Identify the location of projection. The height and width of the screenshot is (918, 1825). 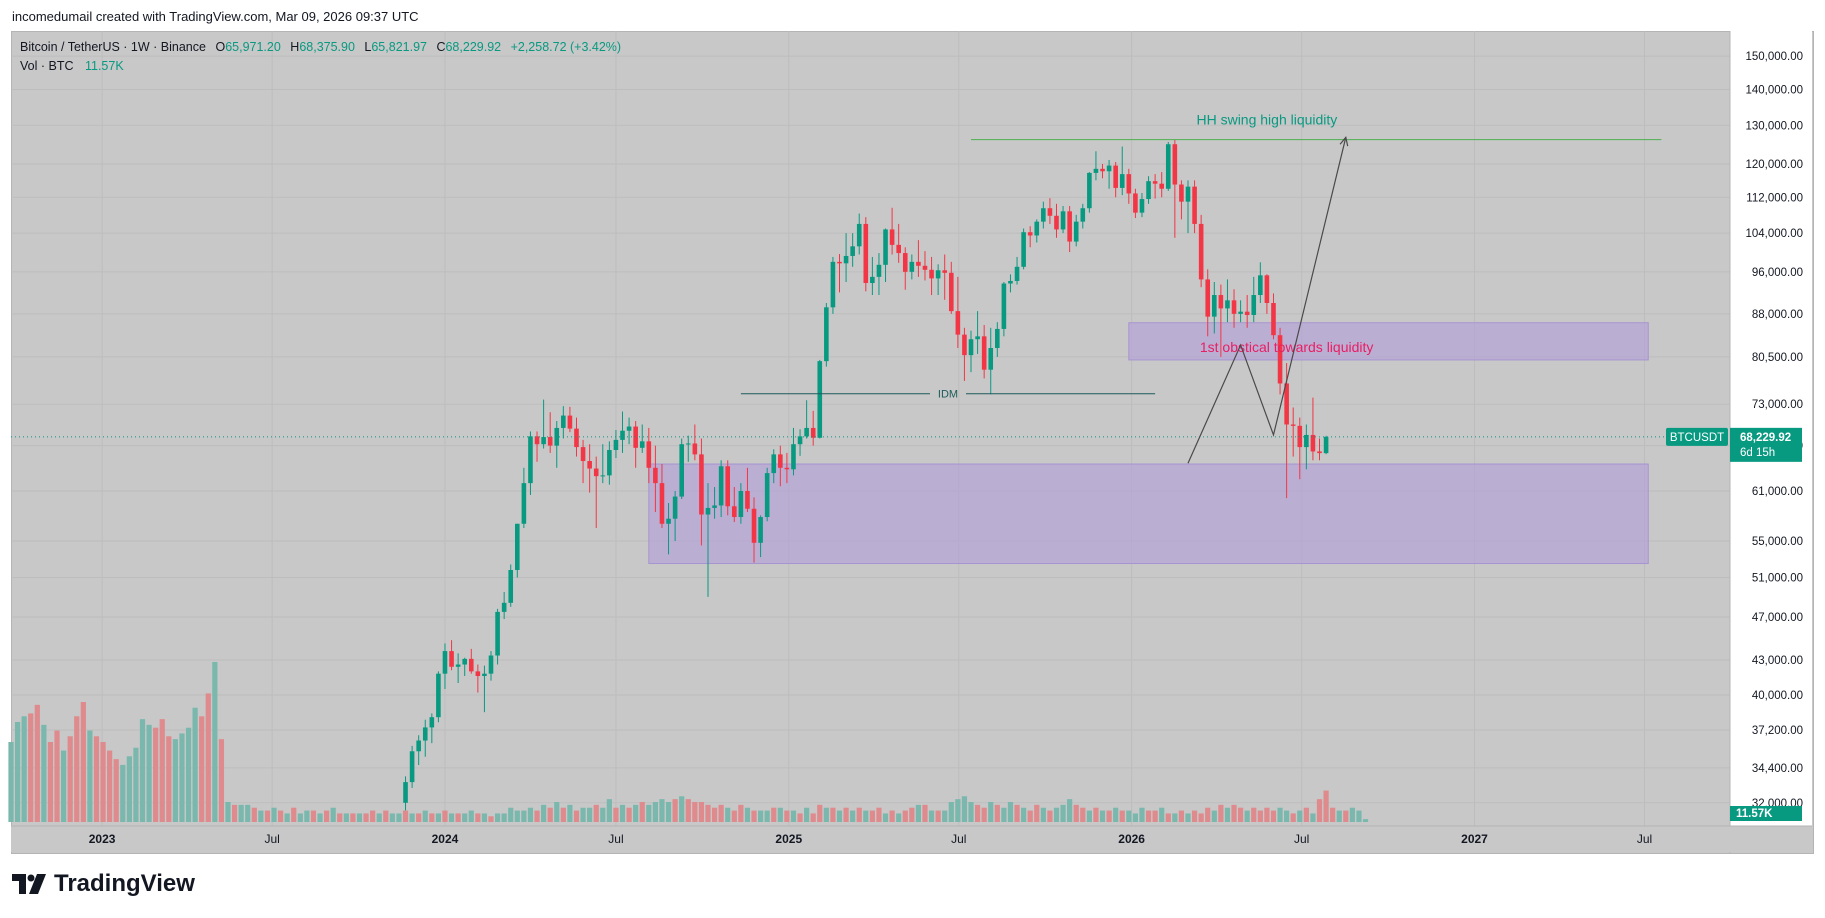
(1267, 300).